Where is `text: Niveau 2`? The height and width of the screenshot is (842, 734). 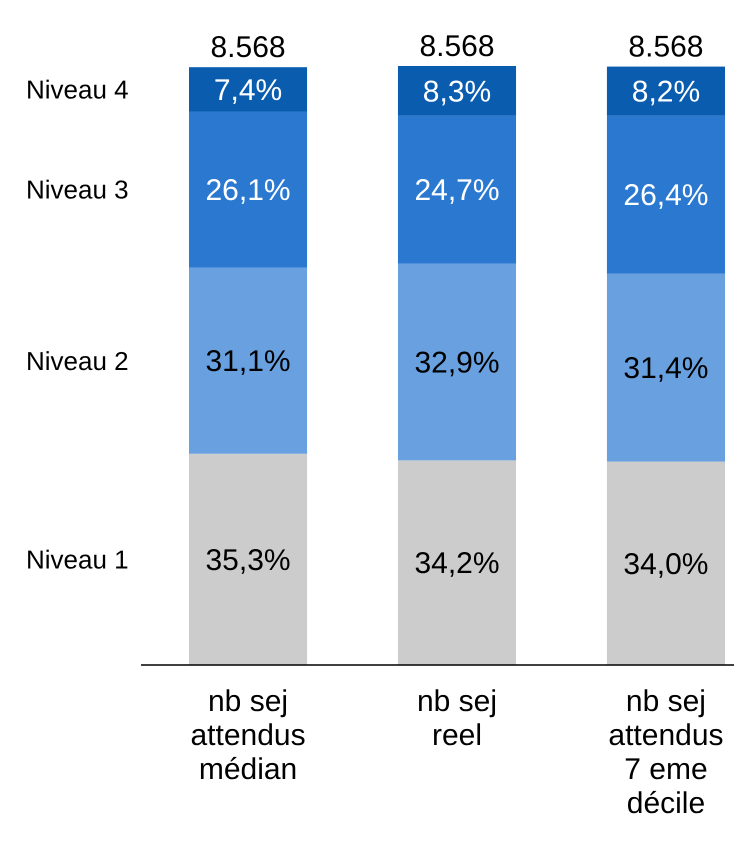
text: Niveau 2 is located at coordinates (77, 361).